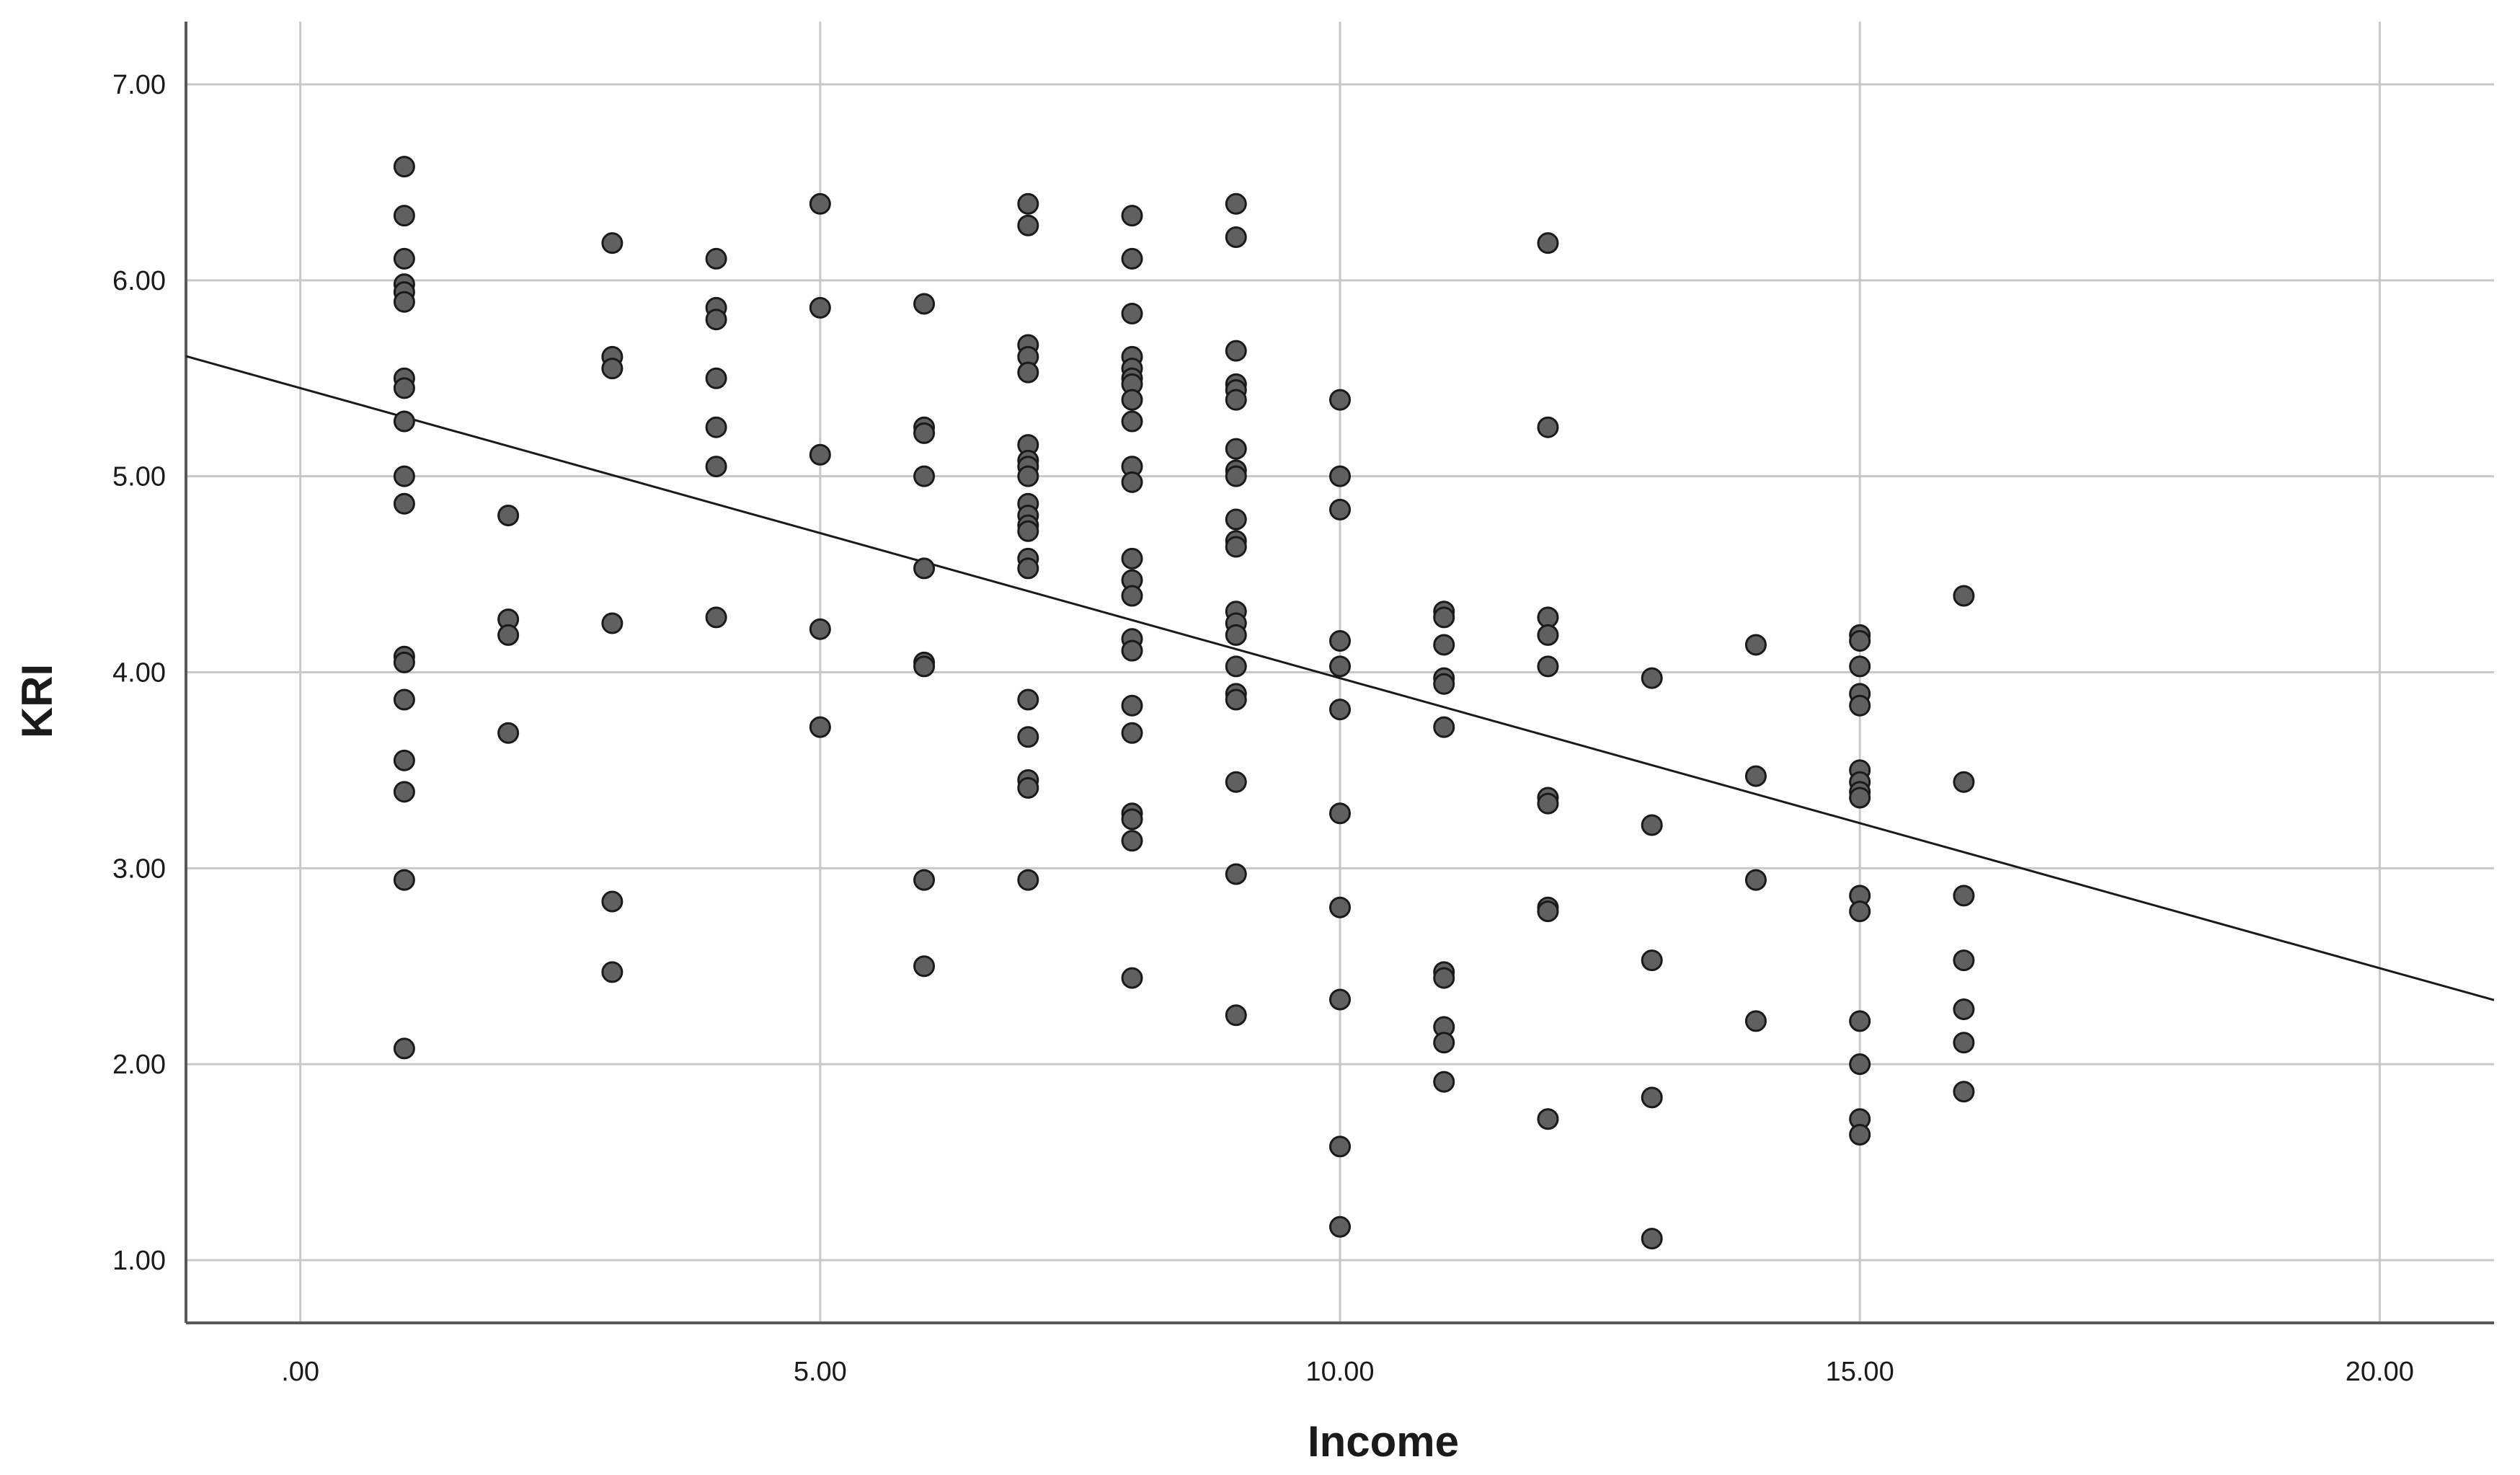 This screenshot has width=2520, height=1475. What do you see at coordinates (1383, 1441) in the screenshot?
I see `x-axis-title: Income` at bounding box center [1383, 1441].